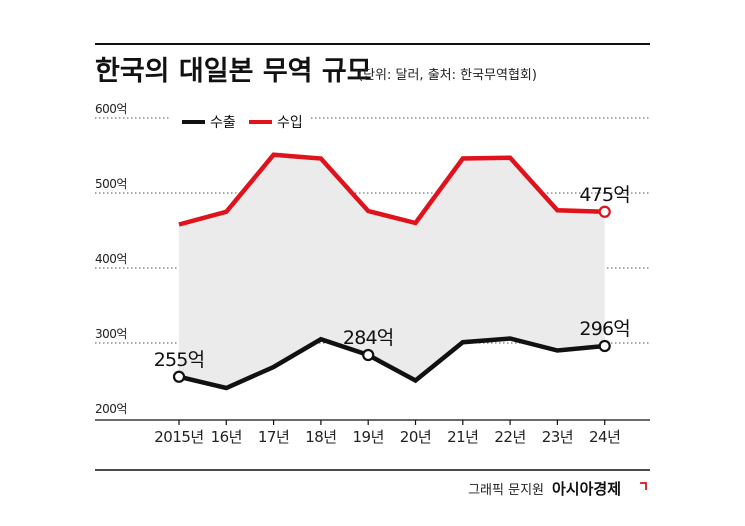 This screenshot has width=745, height=526. Describe the element at coordinates (391, 363) in the screenshot. I see `export-line` at that location.